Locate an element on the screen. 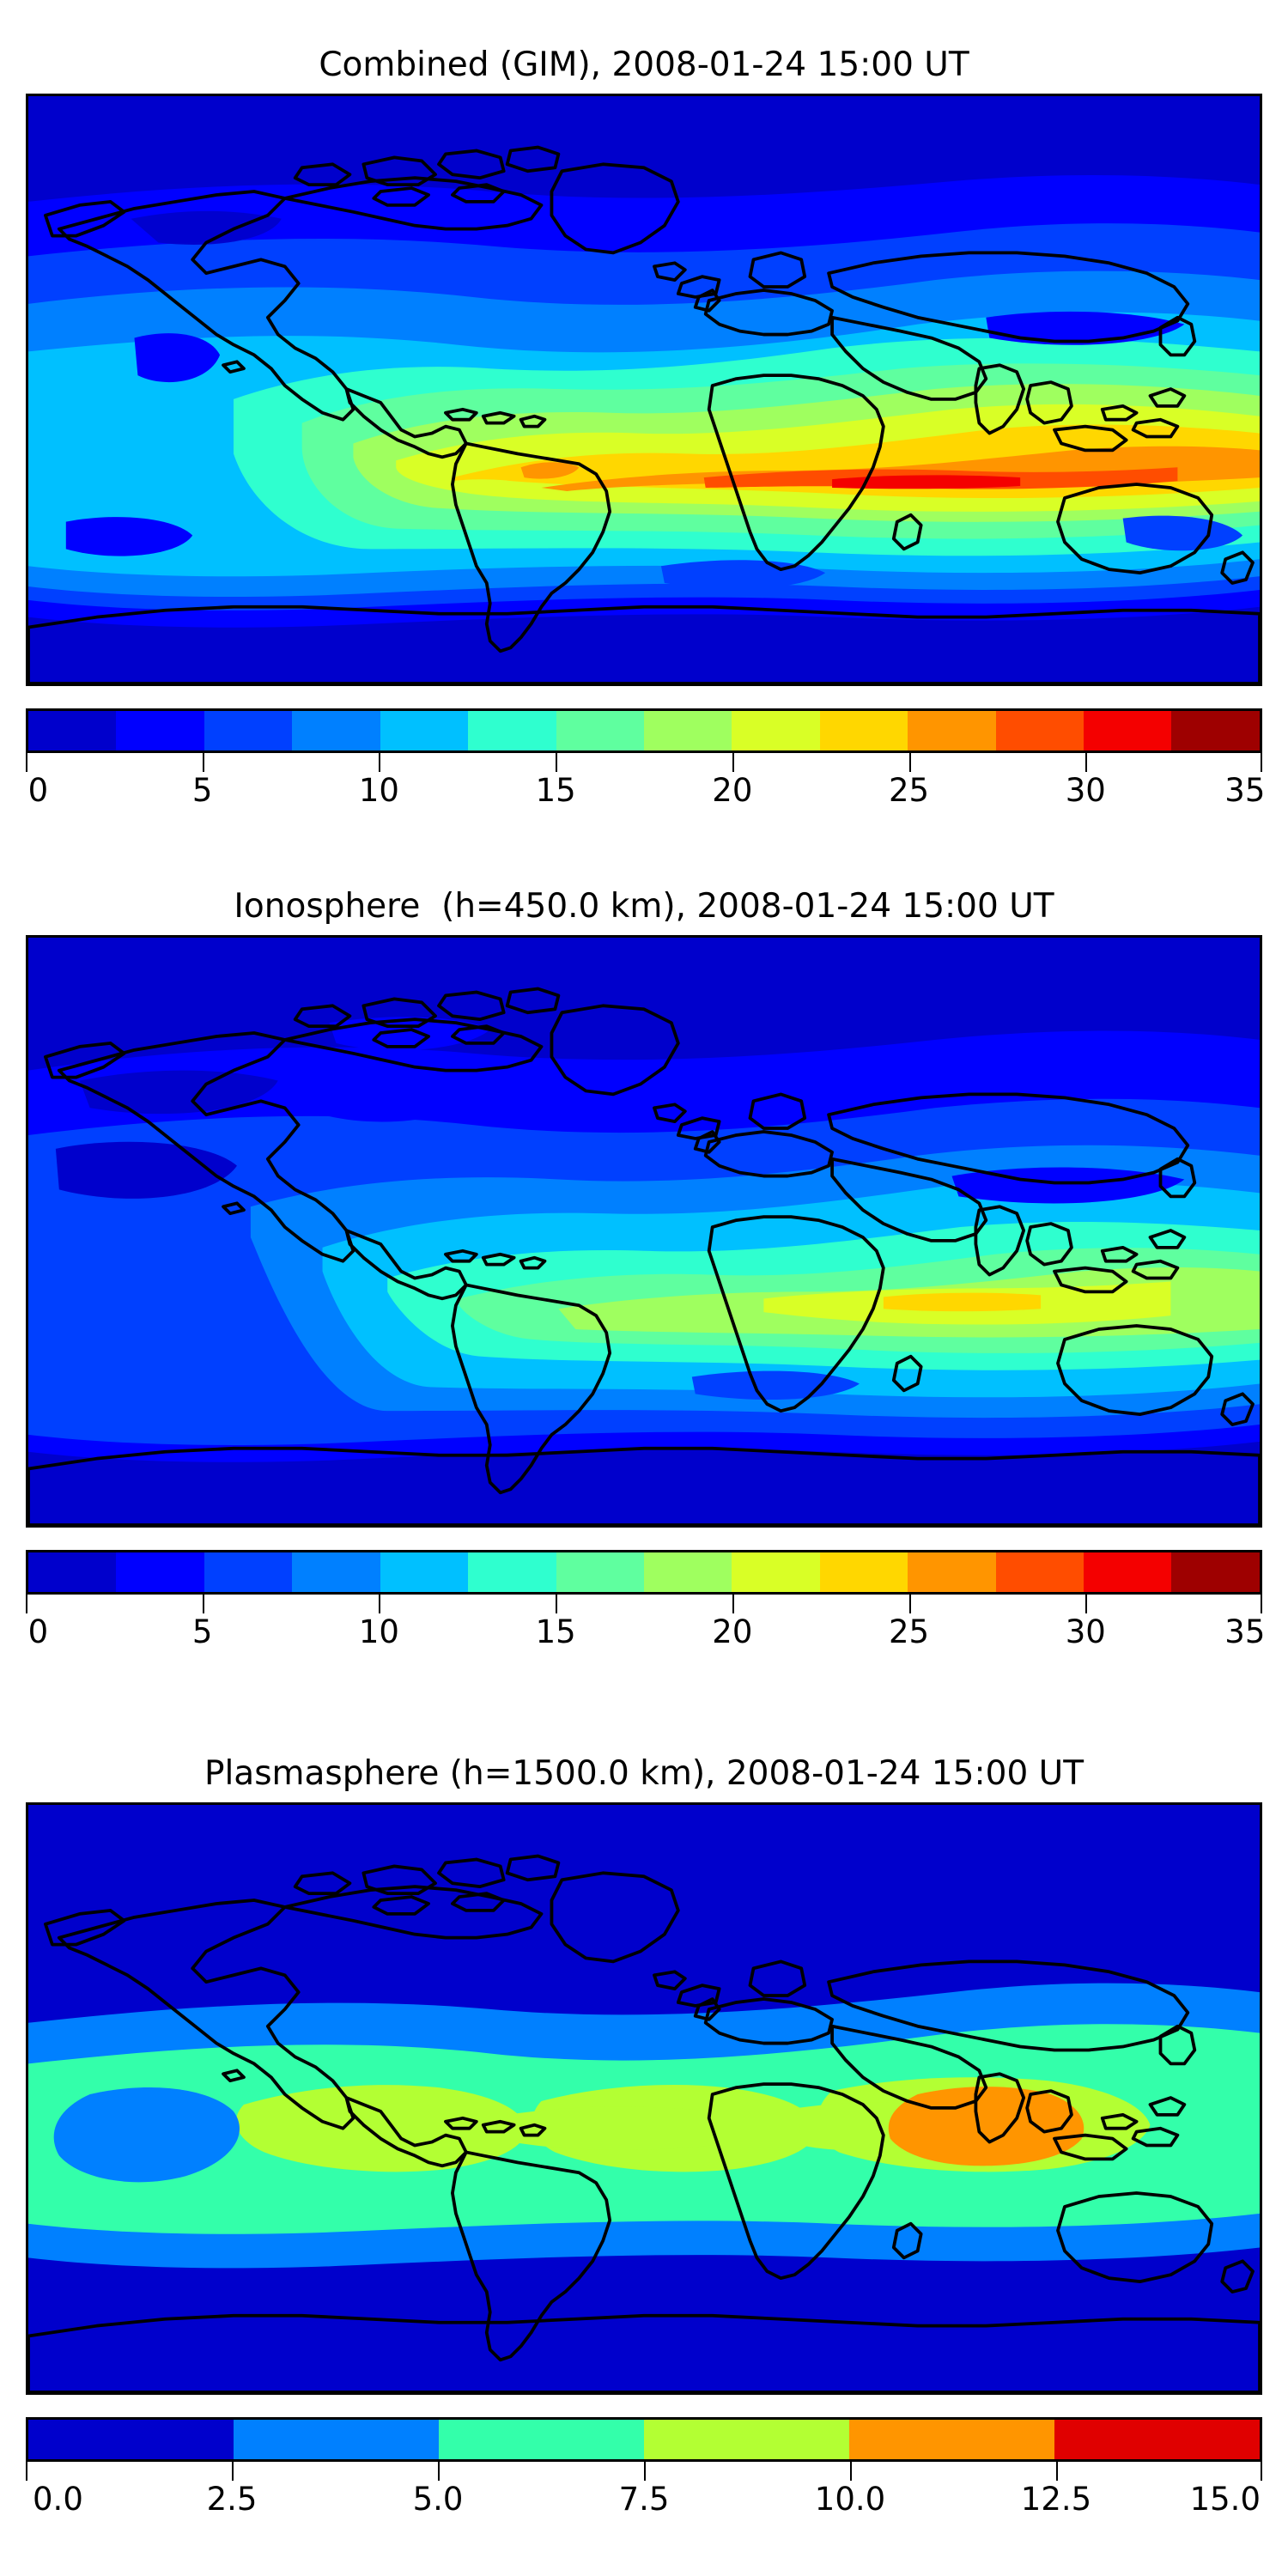 The width and height of the screenshot is (1288, 2576). panel-title-combined: Combined (GIM), 2008-01-24 15:00 UT is located at coordinates (644, 65).